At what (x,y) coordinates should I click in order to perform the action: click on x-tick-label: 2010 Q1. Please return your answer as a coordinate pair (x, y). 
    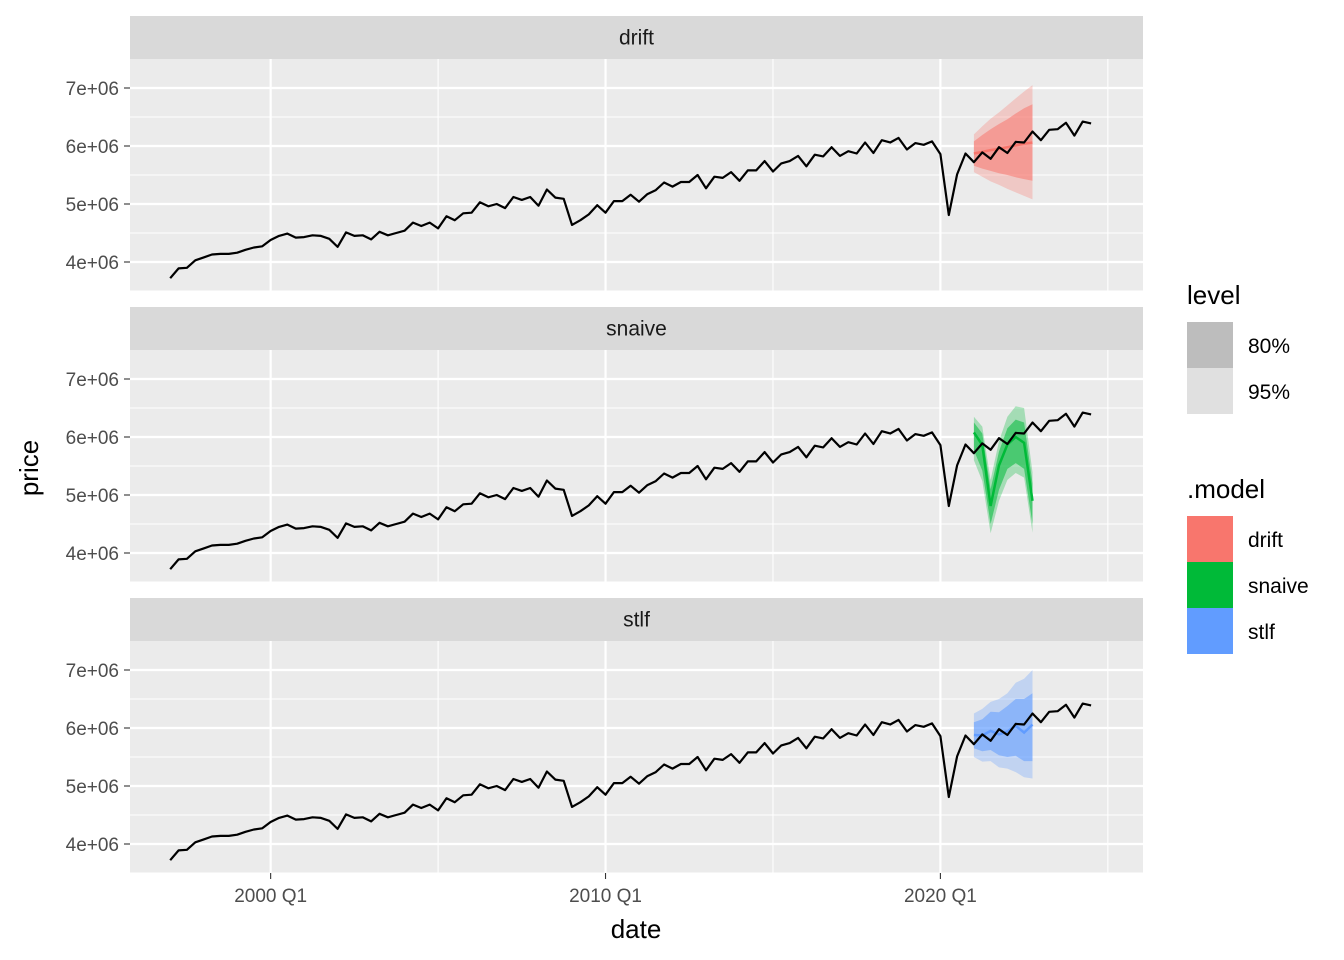
    Looking at the image, I should click on (605, 896).